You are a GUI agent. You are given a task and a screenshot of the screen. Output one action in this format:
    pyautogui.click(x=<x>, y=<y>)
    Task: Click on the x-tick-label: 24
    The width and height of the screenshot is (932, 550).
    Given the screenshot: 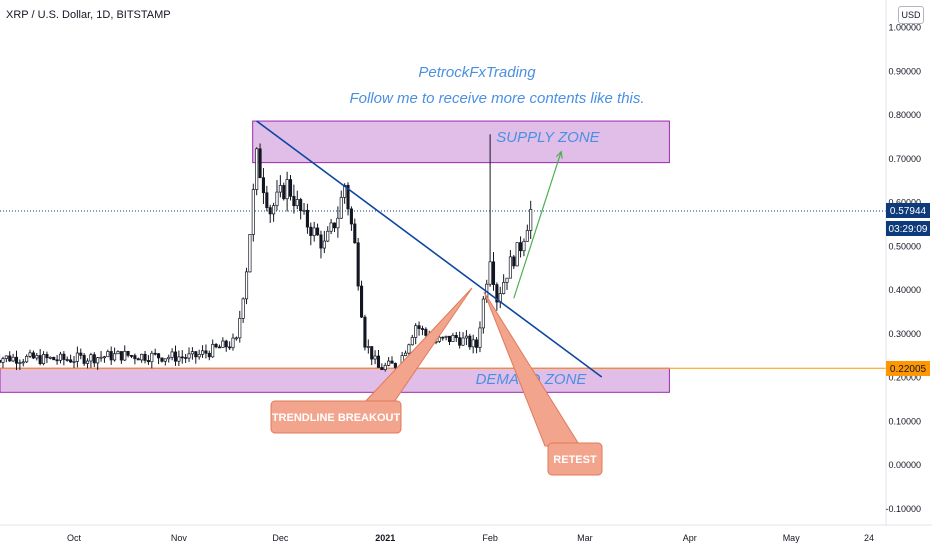 What is the action you would take?
    pyautogui.click(x=869, y=538)
    